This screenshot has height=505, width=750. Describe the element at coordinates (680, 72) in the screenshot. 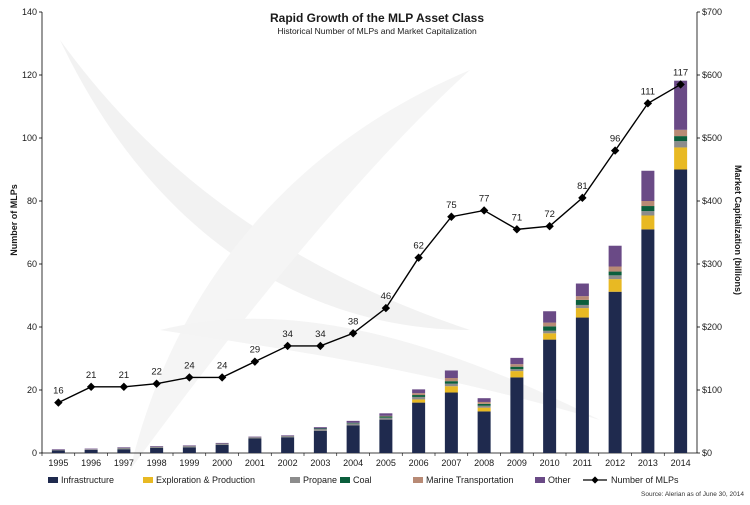

I see `mlp-count-label: 117` at that location.